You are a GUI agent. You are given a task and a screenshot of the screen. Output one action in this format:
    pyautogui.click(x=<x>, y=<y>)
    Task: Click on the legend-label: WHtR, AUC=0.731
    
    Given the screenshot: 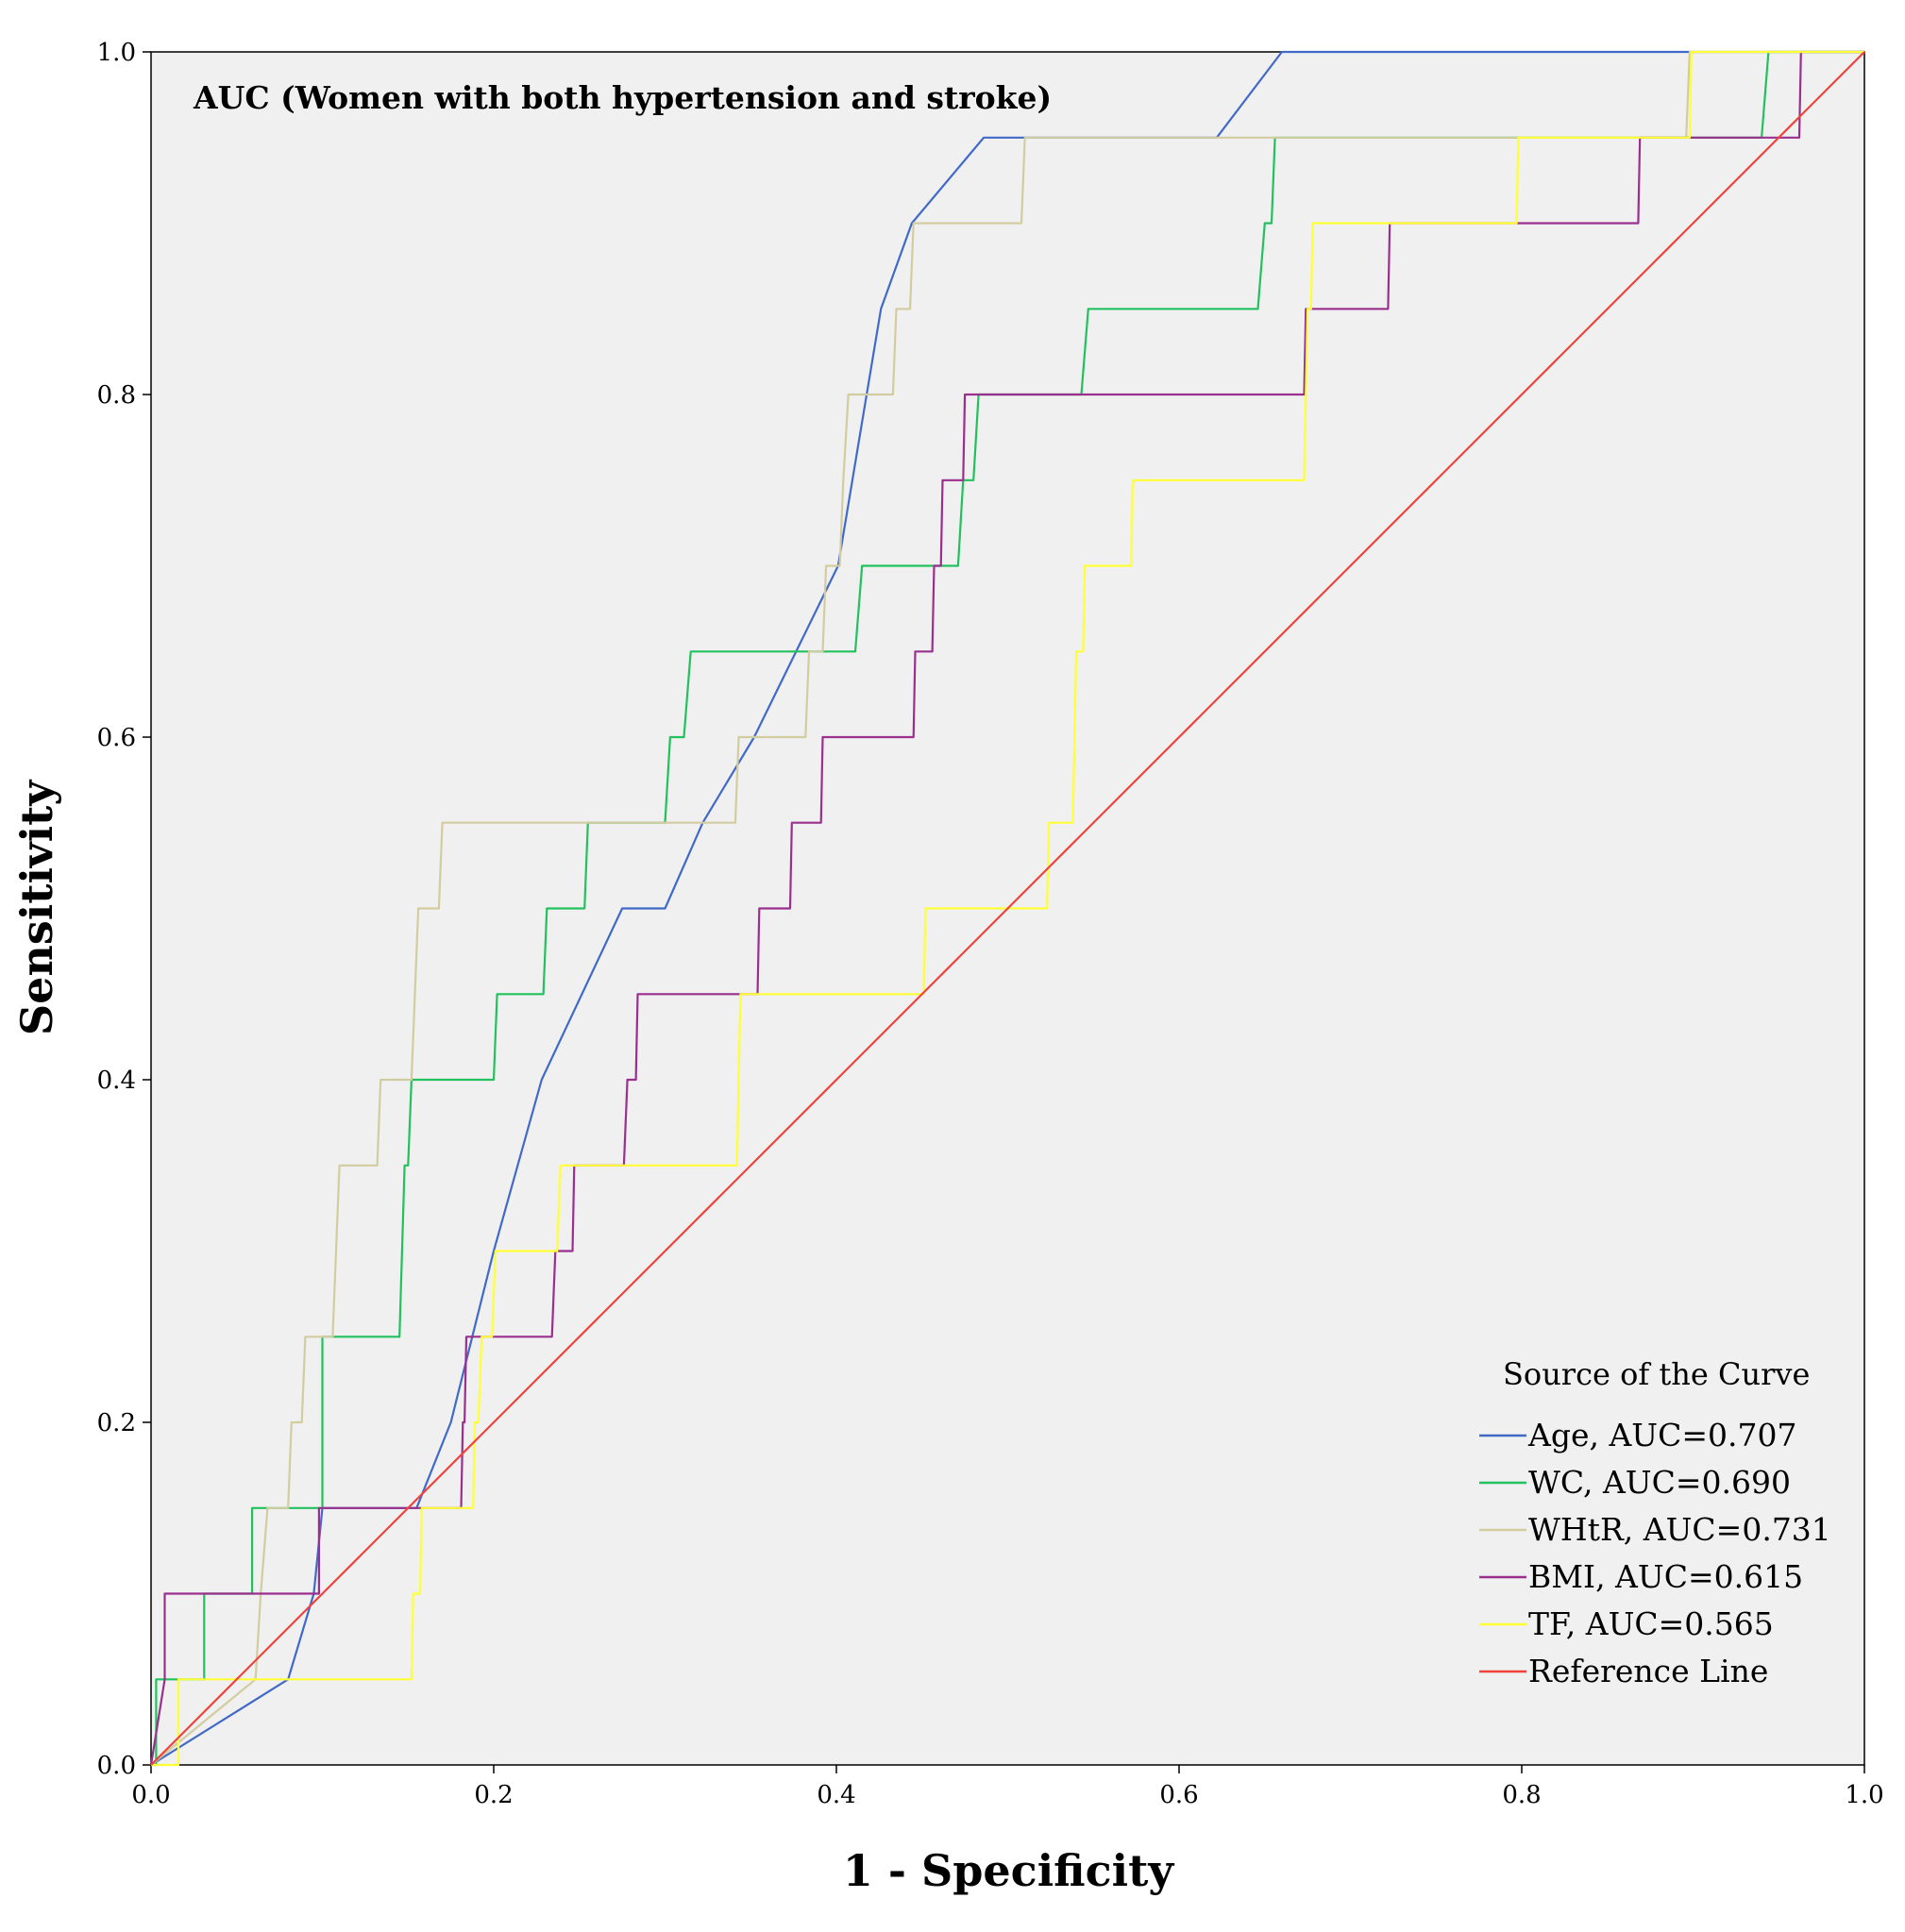 What is the action you would take?
    pyautogui.click(x=1679, y=1529)
    